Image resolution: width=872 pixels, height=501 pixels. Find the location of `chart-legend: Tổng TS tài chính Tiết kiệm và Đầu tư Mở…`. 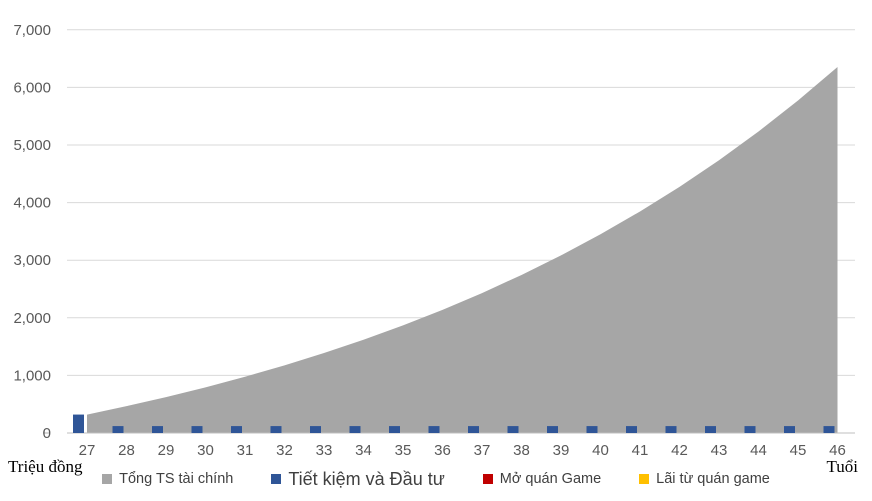

chart-legend: Tổng TS tài chính Tiết kiệm và Đầu tư Mở… is located at coordinates (436, 479).